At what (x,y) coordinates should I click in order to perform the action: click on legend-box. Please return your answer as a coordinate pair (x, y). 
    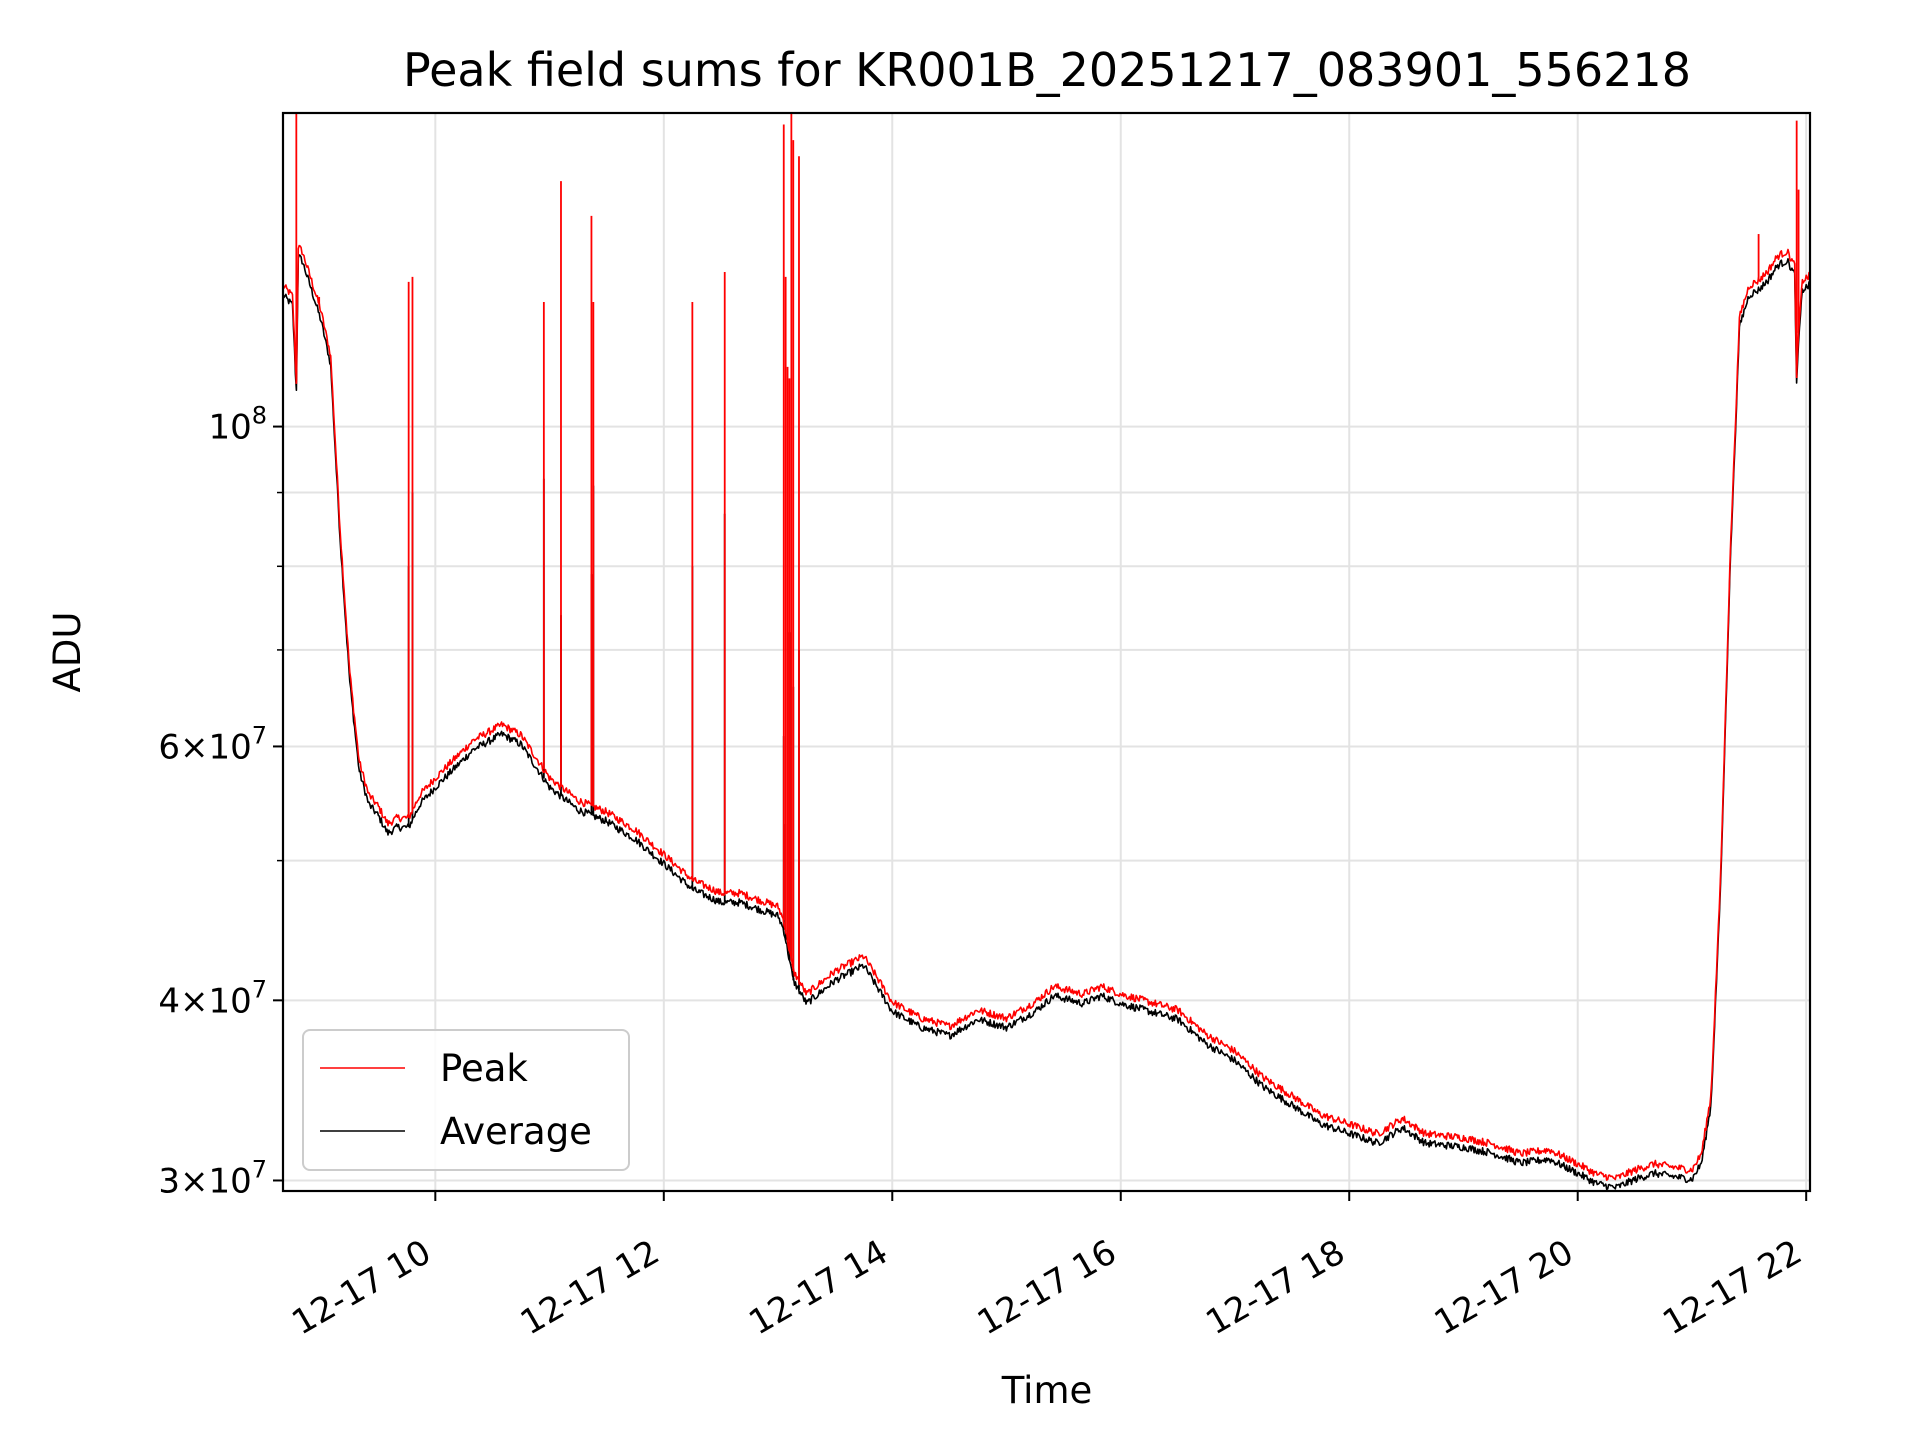
    Looking at the image, I should click on (466, 1100).